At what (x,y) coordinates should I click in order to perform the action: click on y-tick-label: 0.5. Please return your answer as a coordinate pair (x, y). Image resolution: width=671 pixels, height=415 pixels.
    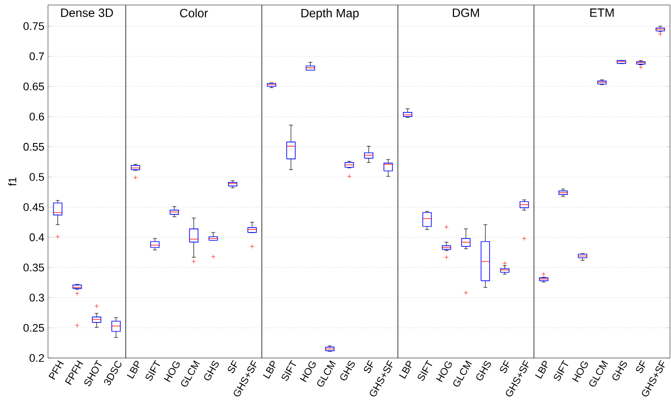
    Looking at the image, I should click on (37, 177).